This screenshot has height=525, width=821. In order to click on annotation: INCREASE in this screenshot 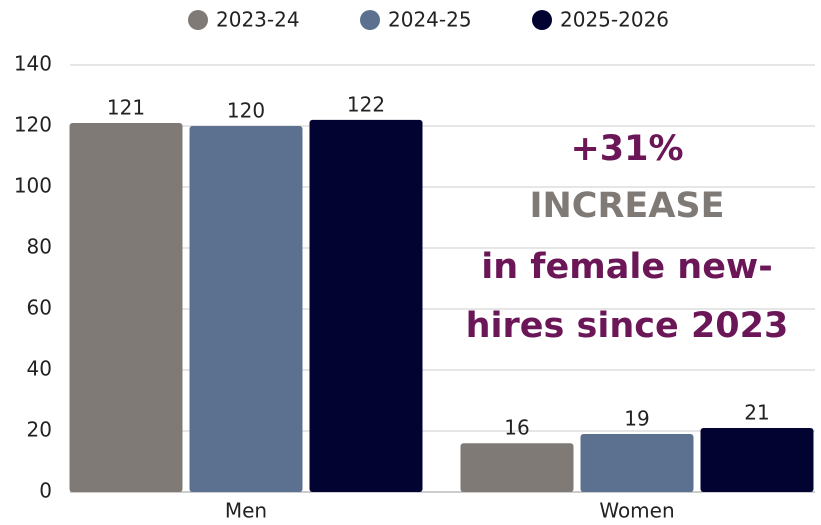, I will do `click(626, 206)`.